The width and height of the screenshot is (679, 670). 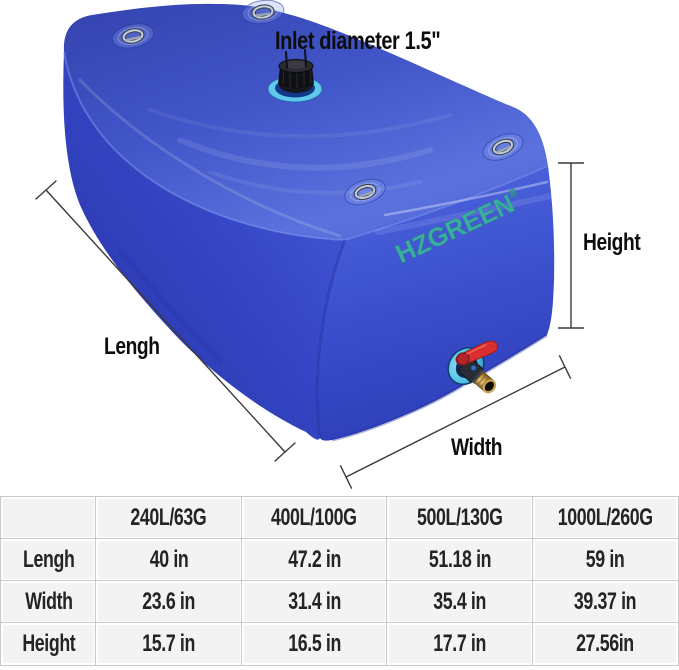 I want to click on spec-value-cell: 35.4 in, so click(x=460, y=602).